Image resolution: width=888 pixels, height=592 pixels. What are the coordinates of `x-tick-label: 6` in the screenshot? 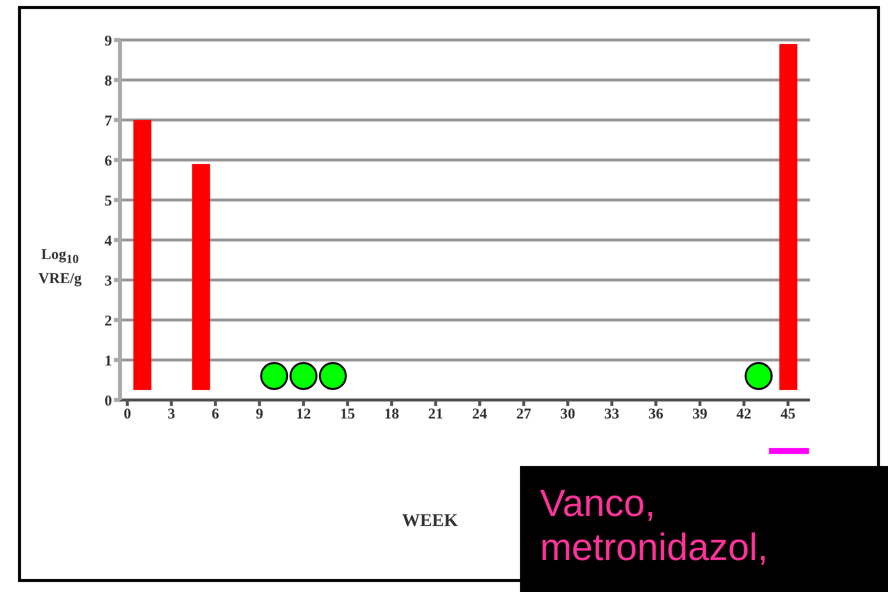 It's located at (216, 414).